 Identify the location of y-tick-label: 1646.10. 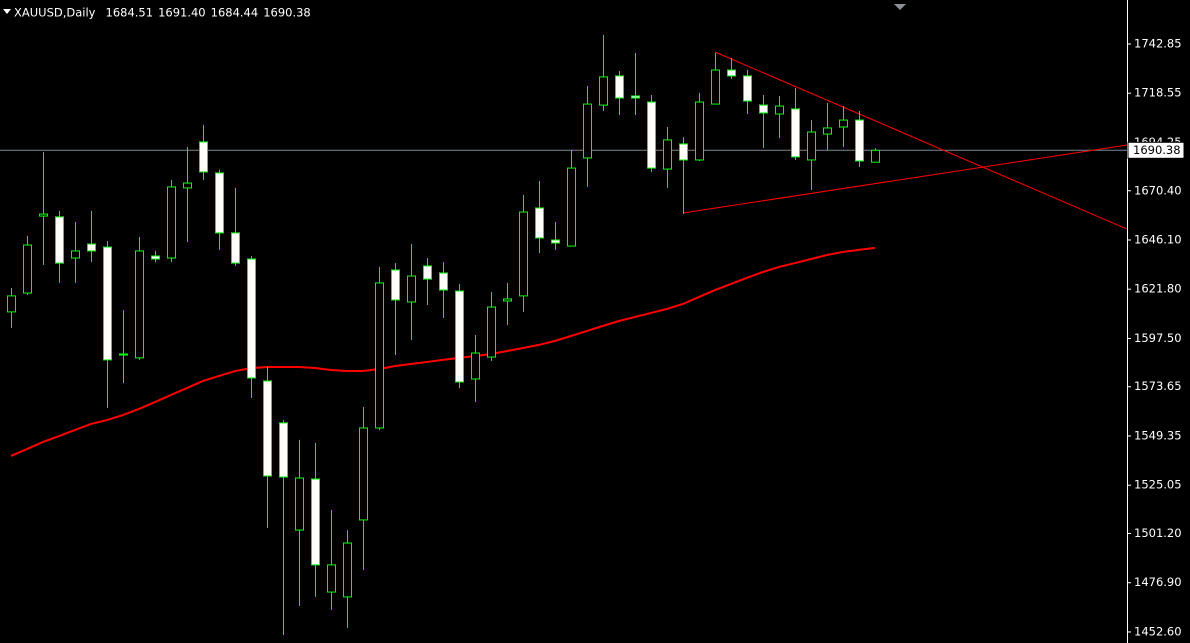
(1158, 239).